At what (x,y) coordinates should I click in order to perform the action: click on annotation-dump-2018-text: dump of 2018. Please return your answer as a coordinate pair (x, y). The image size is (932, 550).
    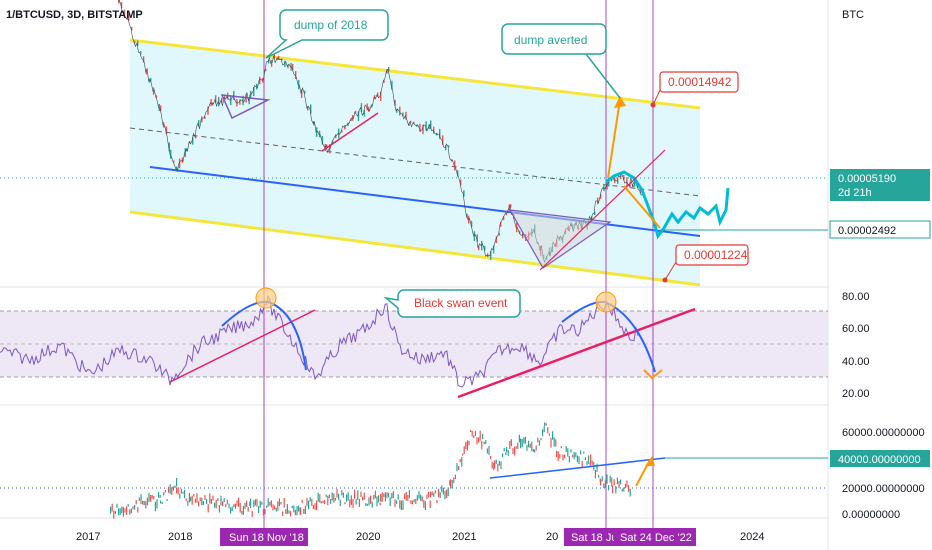
    Looking at the image, I should click on (331, 25).